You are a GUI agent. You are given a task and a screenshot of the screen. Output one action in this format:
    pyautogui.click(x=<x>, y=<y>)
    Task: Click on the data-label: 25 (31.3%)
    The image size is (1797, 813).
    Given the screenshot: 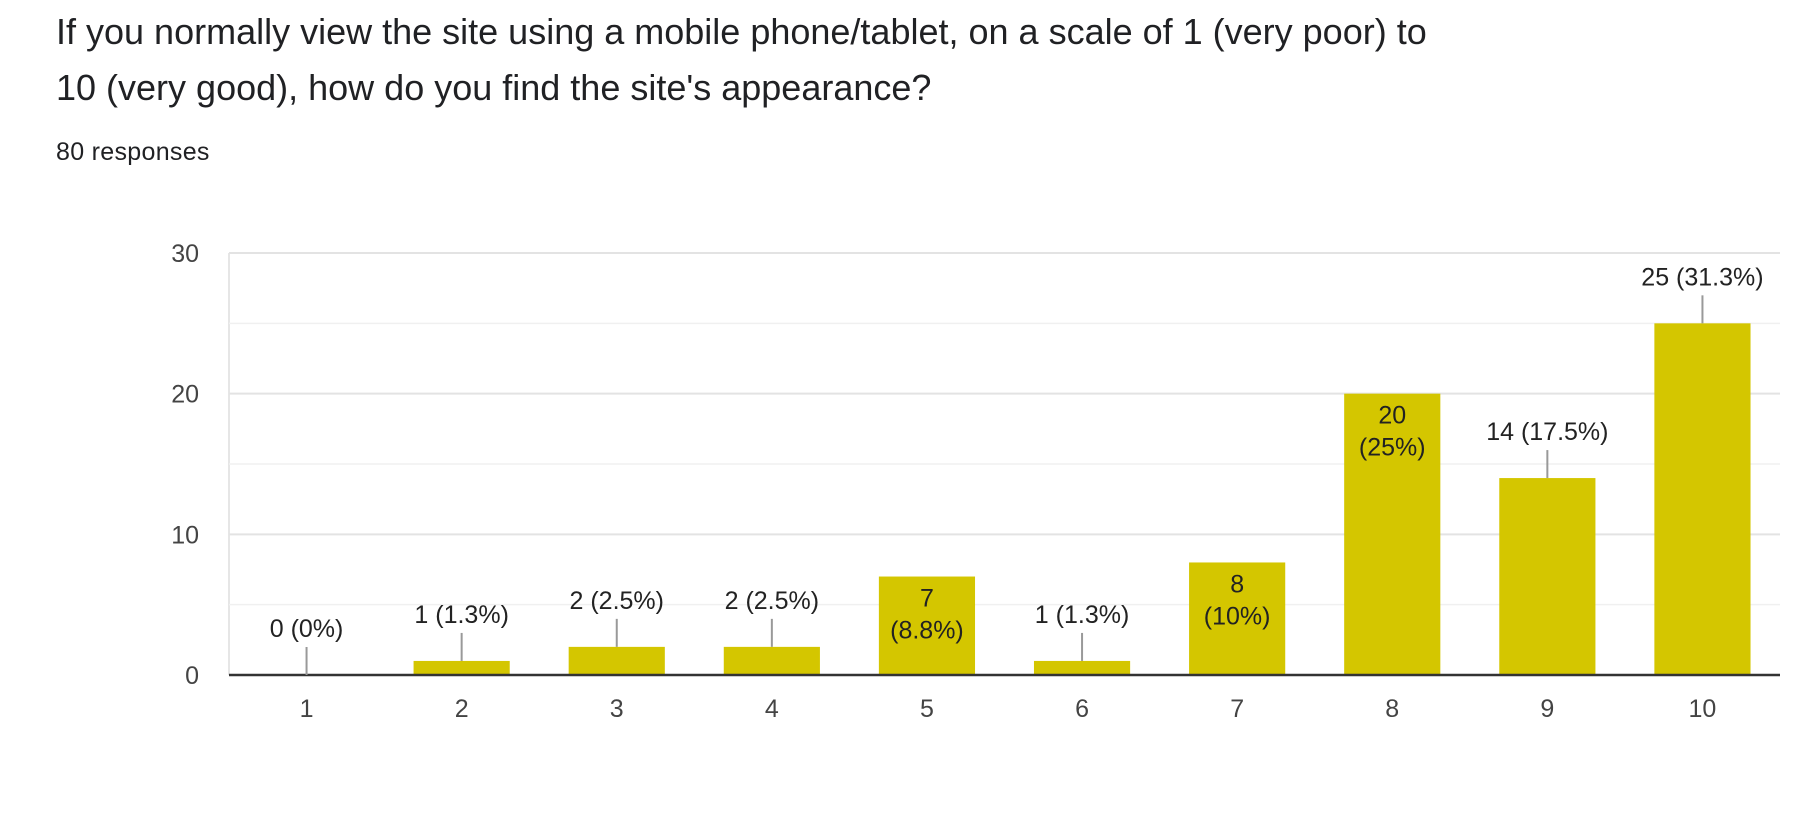 What is the action you would take?
    pyautogui.click(x=1702, y=277)
    